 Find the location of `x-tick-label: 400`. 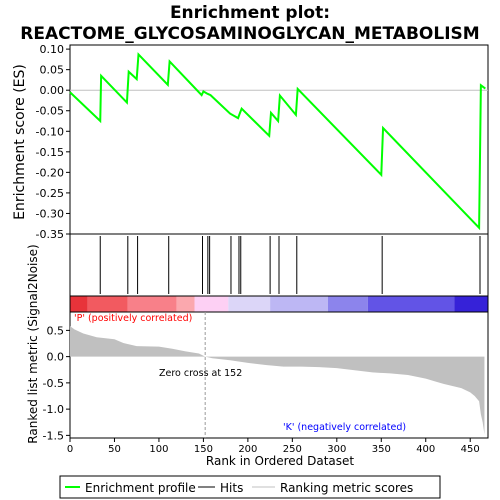

x-tick-label: 400 is located at coordinates (425, 449).